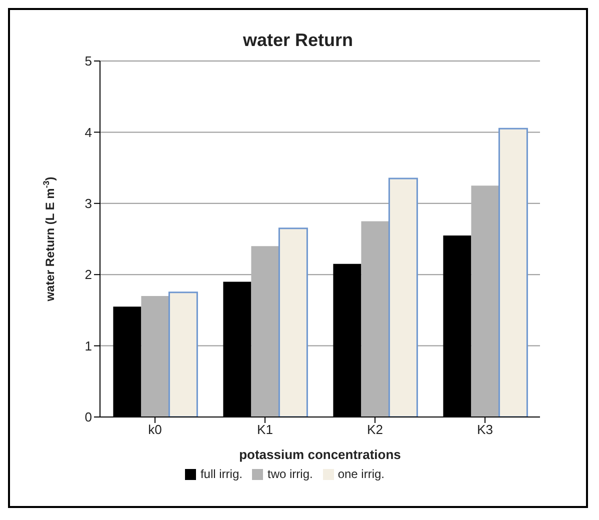  I want to click on x-axis-title: potassium concentrations, so click(320, 454).